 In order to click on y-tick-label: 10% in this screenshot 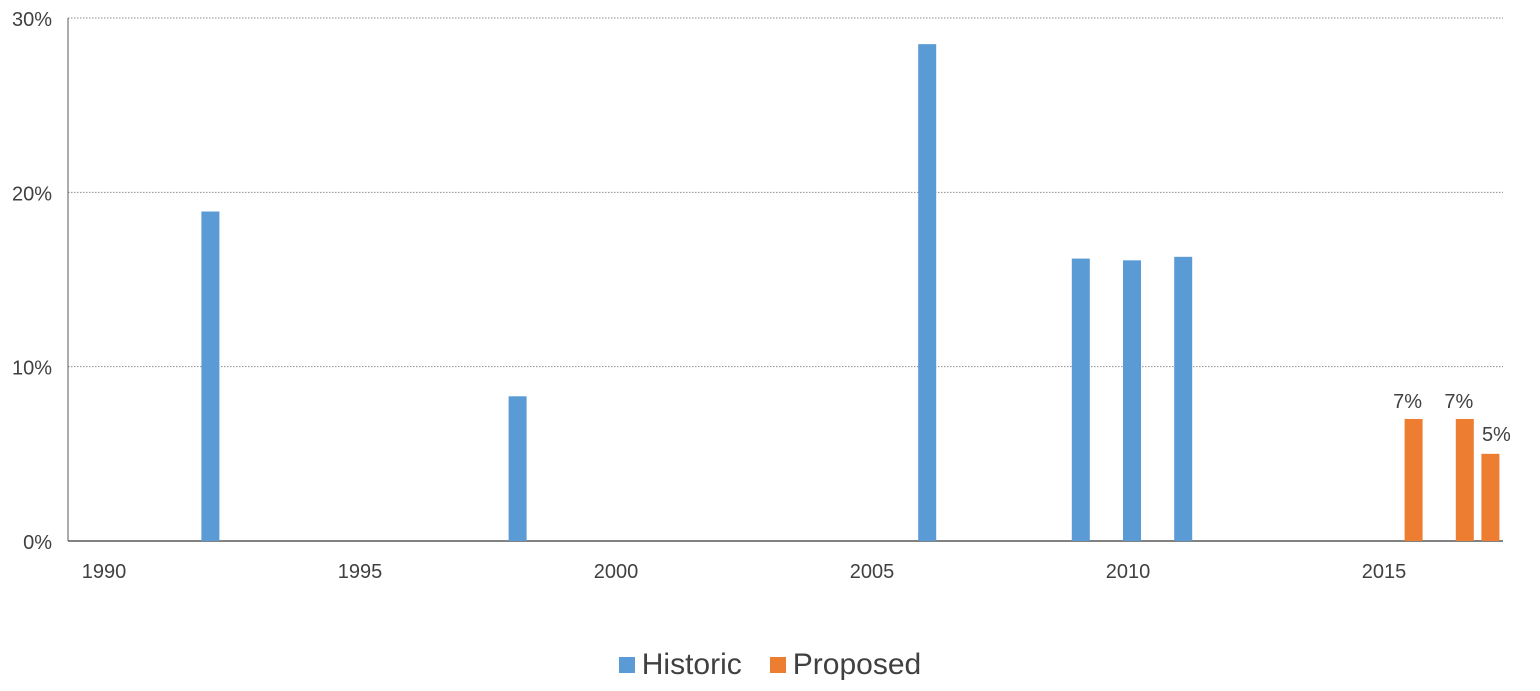, I will do `click(32, 369)`.